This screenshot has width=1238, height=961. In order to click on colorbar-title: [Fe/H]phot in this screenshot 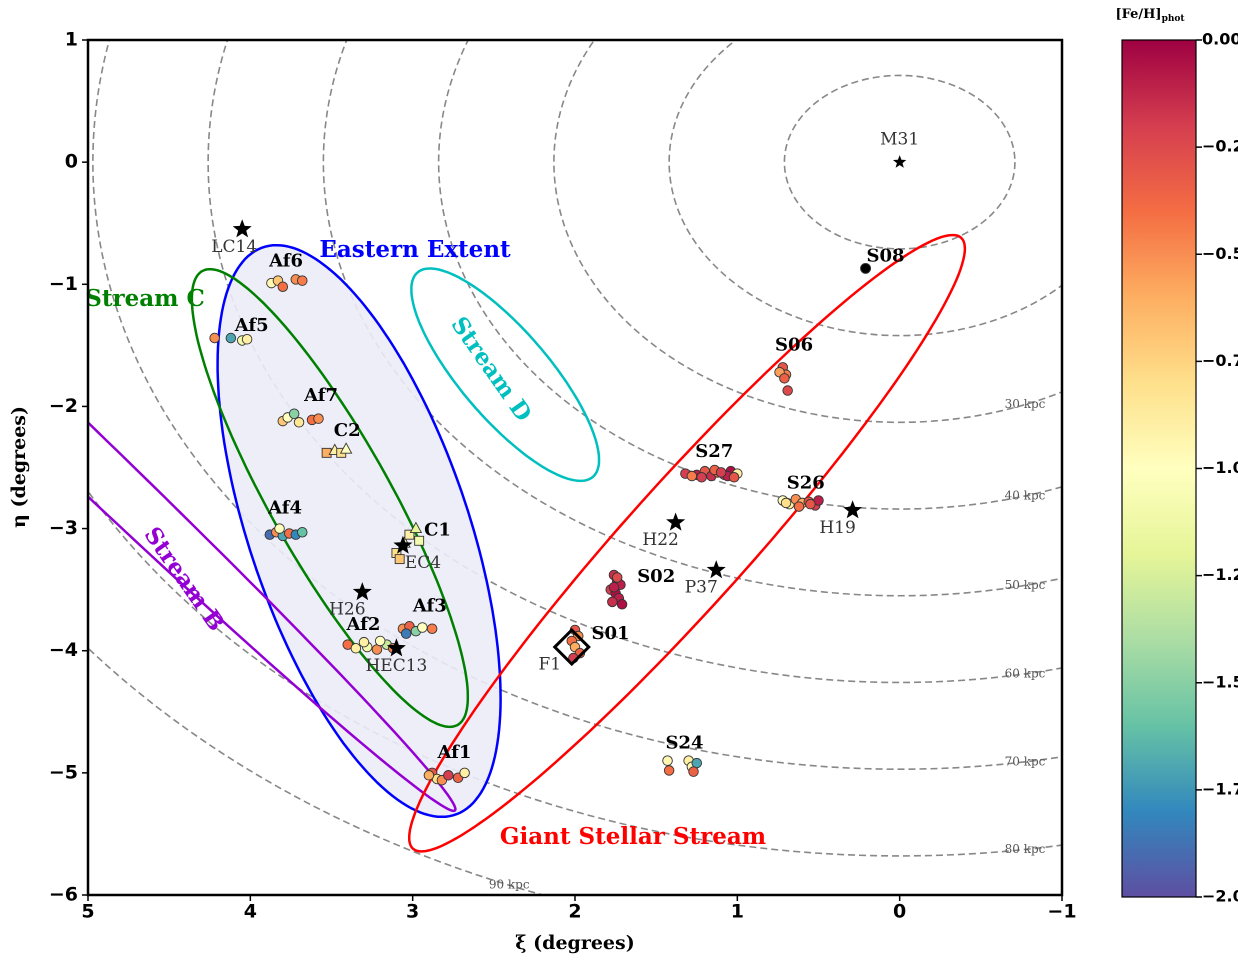, I will do `click(1150, 15)`.